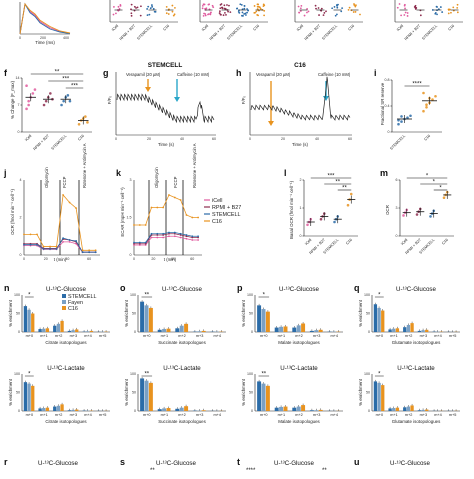 The image size is (474, 479). I want to click on n-ylabel: % enrichment, so click(10, 313).